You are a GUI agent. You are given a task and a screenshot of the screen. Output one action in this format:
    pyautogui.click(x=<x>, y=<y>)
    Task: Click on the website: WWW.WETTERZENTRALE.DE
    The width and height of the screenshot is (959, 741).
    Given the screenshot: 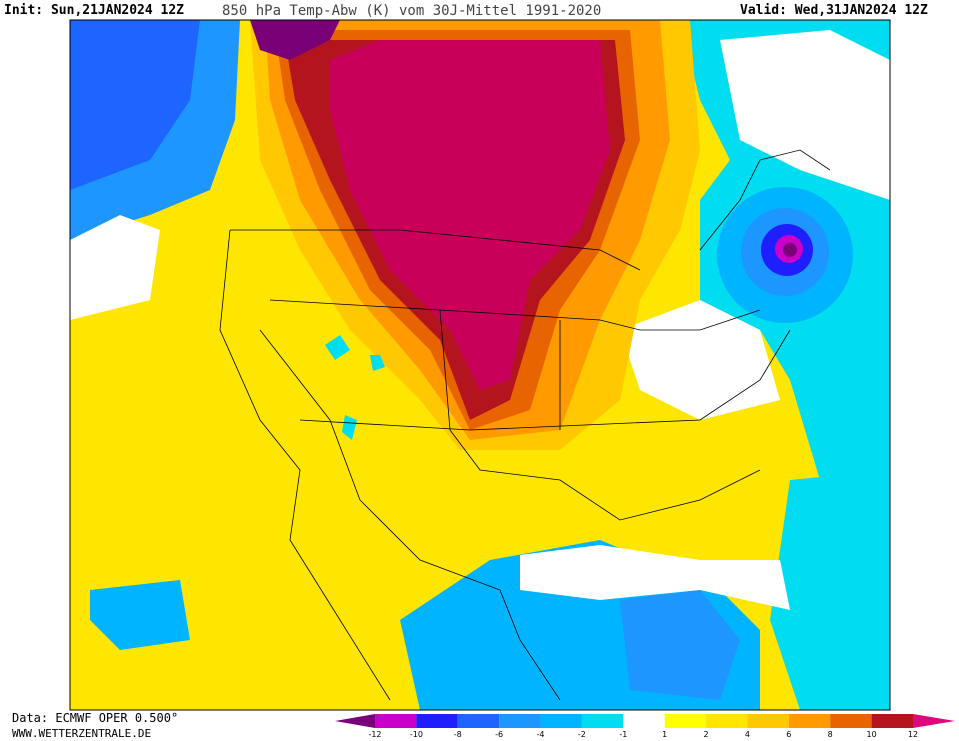 What is the action you would take?
    pyautogui.click(x=81, y=733)
    